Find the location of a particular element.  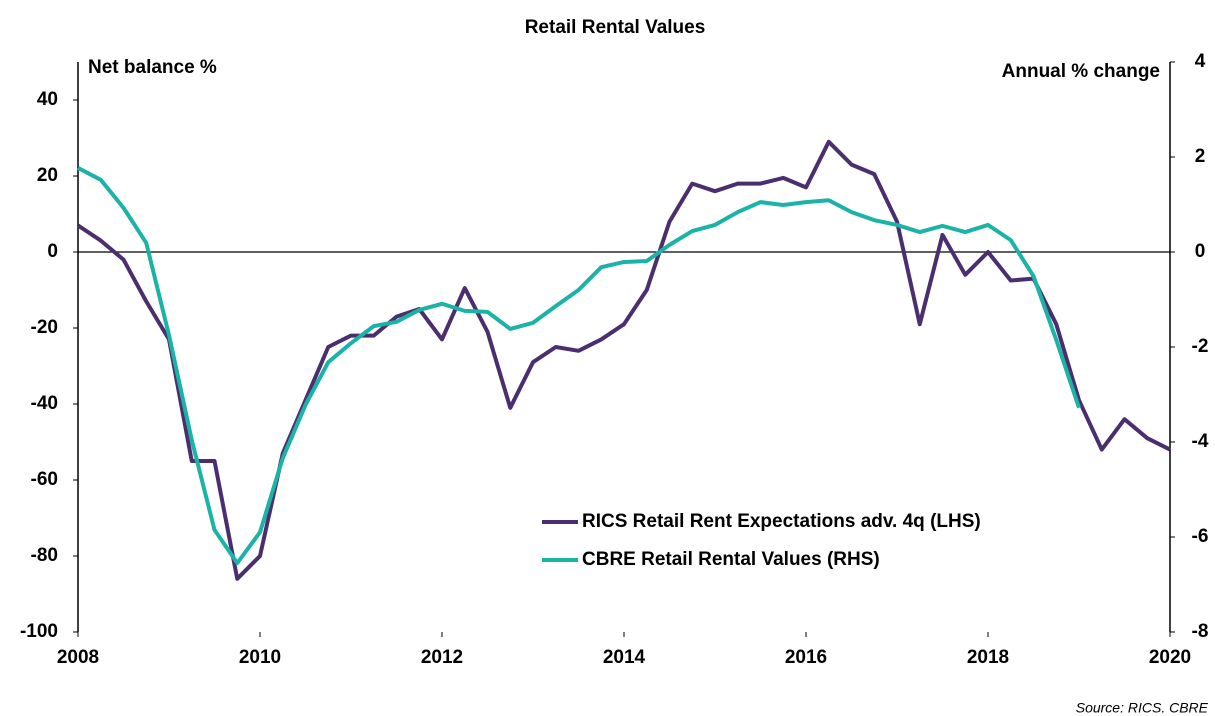

y2-tick-label: -4 is located at coordinates (1200, 441).